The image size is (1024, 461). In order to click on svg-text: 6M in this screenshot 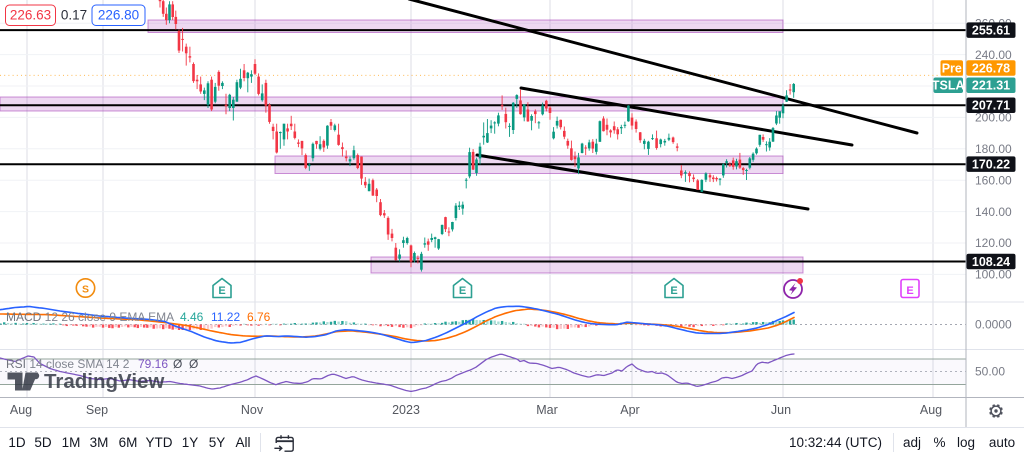, I will do `click(128, 442)`.